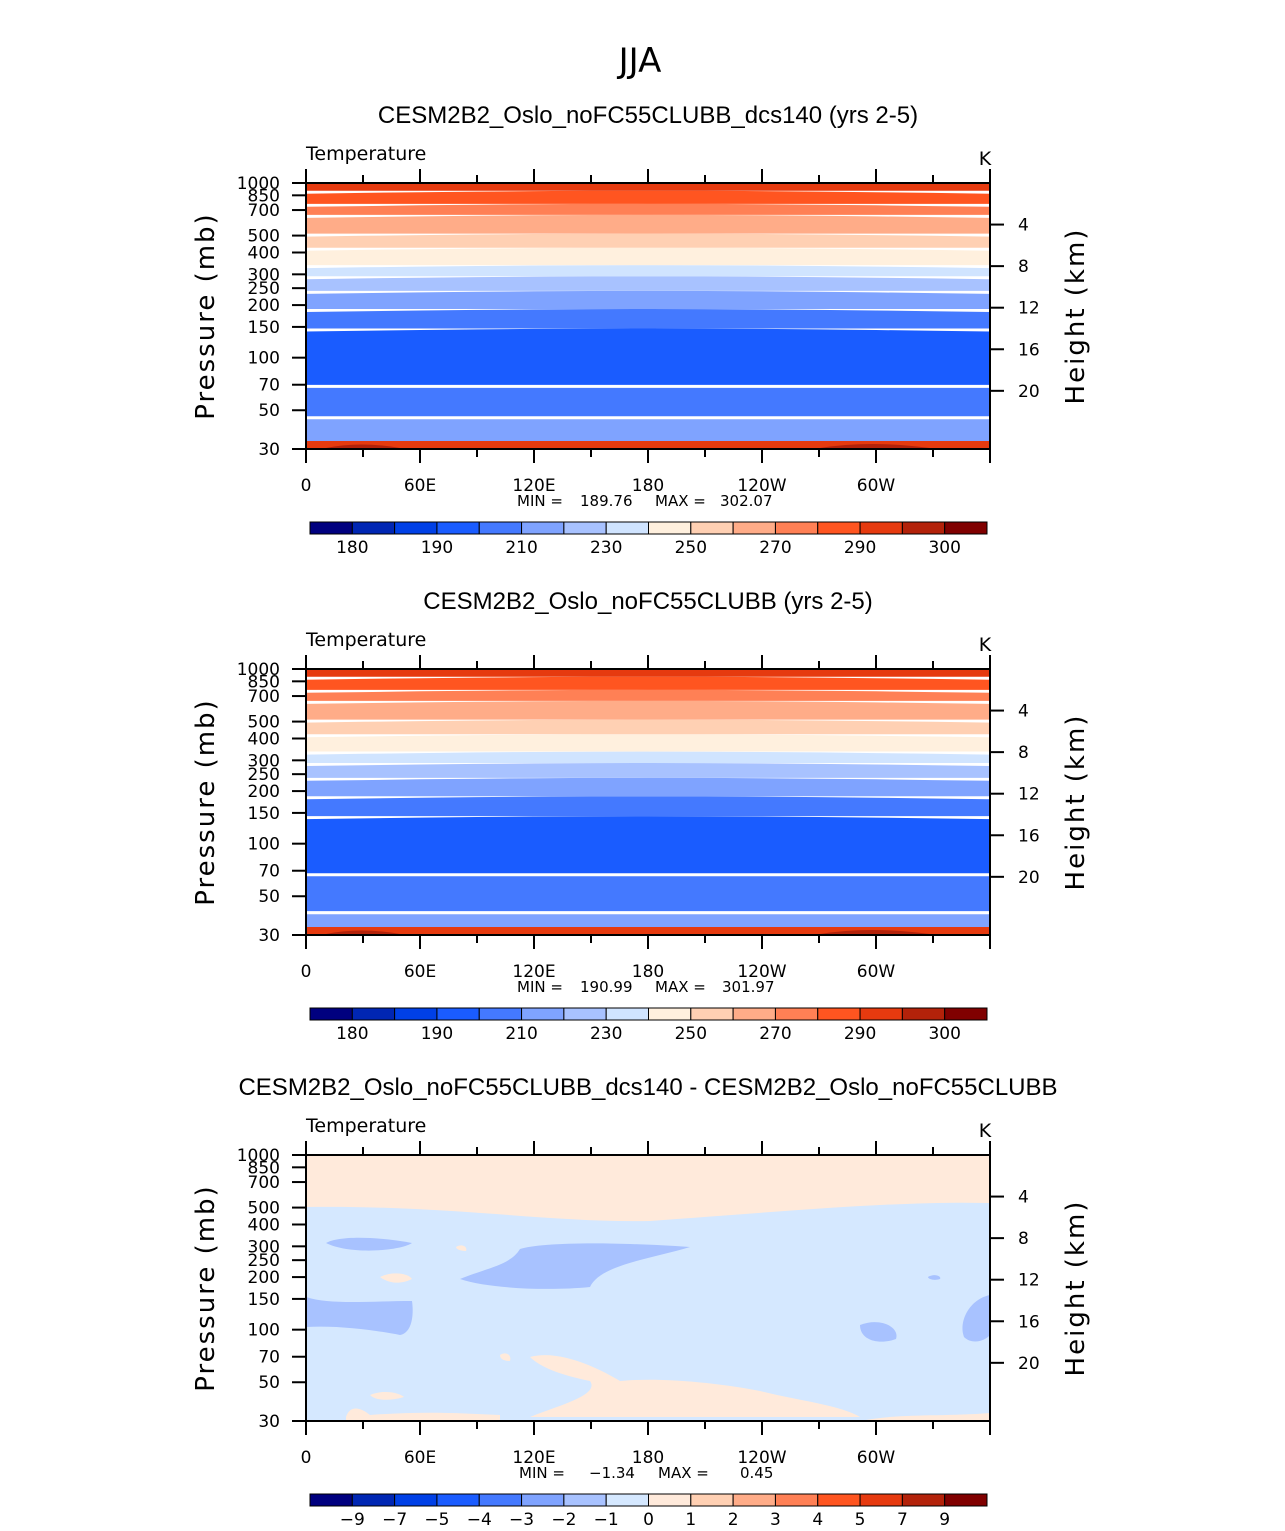 This screenshot has width=1285, height=1531. Describe the element at coordinates (264, 211) in the screenshot. I see `pressure-tick-label: 700` at that location.